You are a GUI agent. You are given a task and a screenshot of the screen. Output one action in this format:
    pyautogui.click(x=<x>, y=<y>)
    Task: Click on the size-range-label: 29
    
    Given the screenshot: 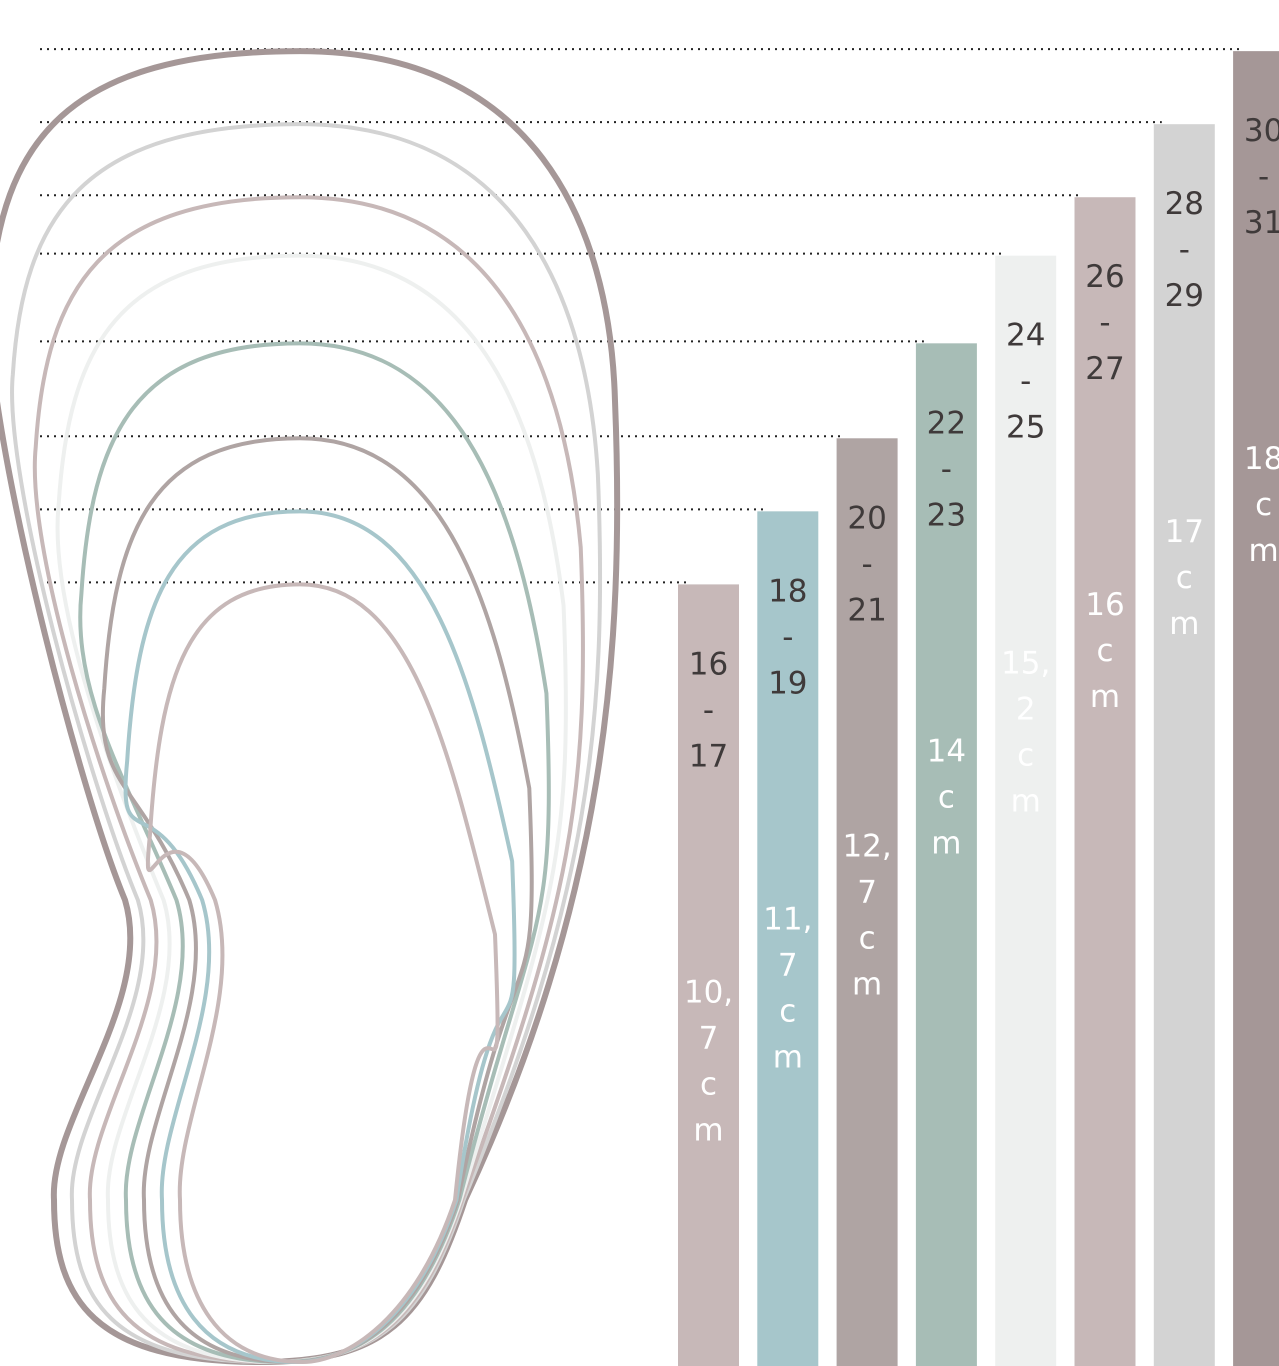 What is the action you would take?
    pyautogui.click(x=1184, y=296)
    